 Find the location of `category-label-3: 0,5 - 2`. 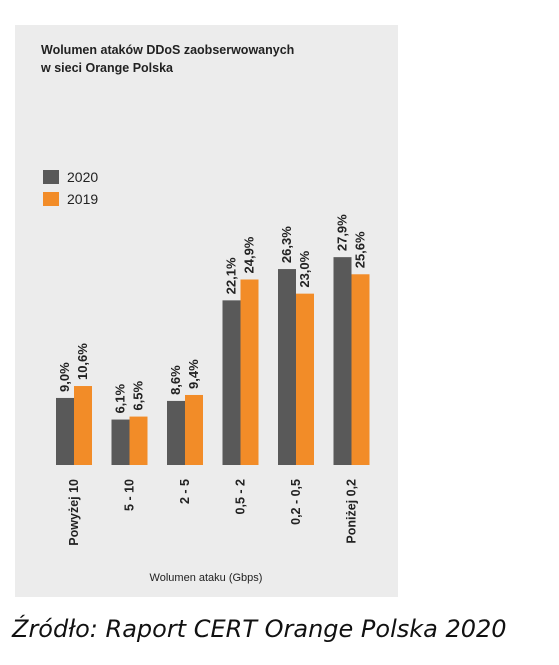

category-label-3: 0,5 - 2 is located at coordinates (241, 496).